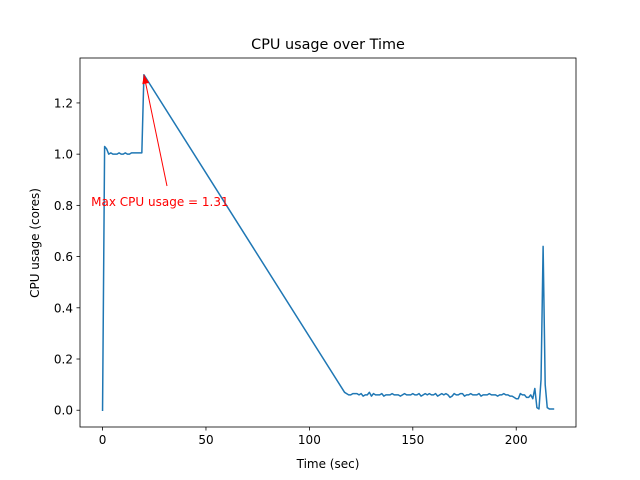 The height and width of the screenshot is (480, 640). Describe the element at coordinates (159, 202) in the screenshot. I see `max-annotation-text: Max CPU usage = 1.31` at that location.